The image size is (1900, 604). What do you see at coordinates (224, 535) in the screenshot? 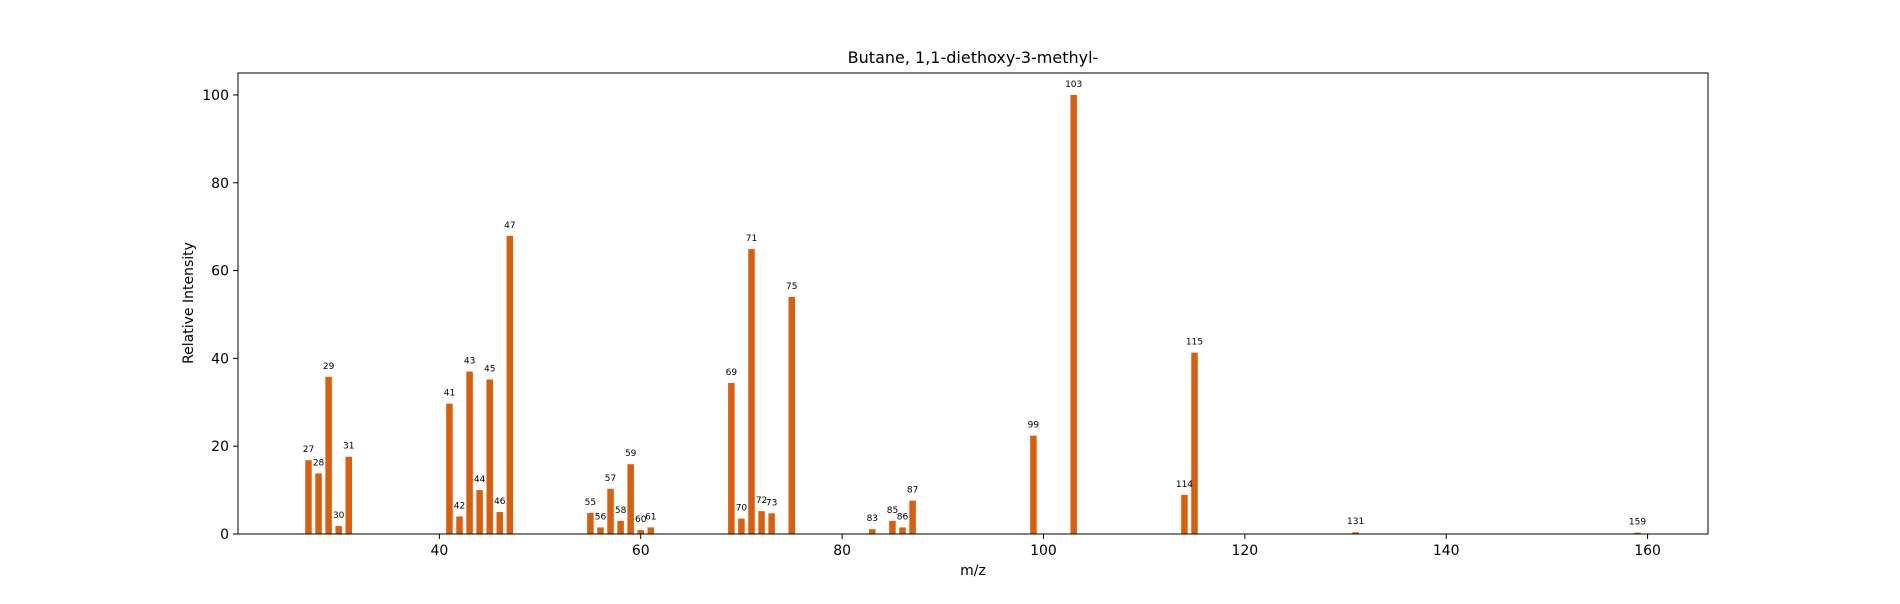
I see `y-tick-label-0: 0` at bounding box center [224, 535].